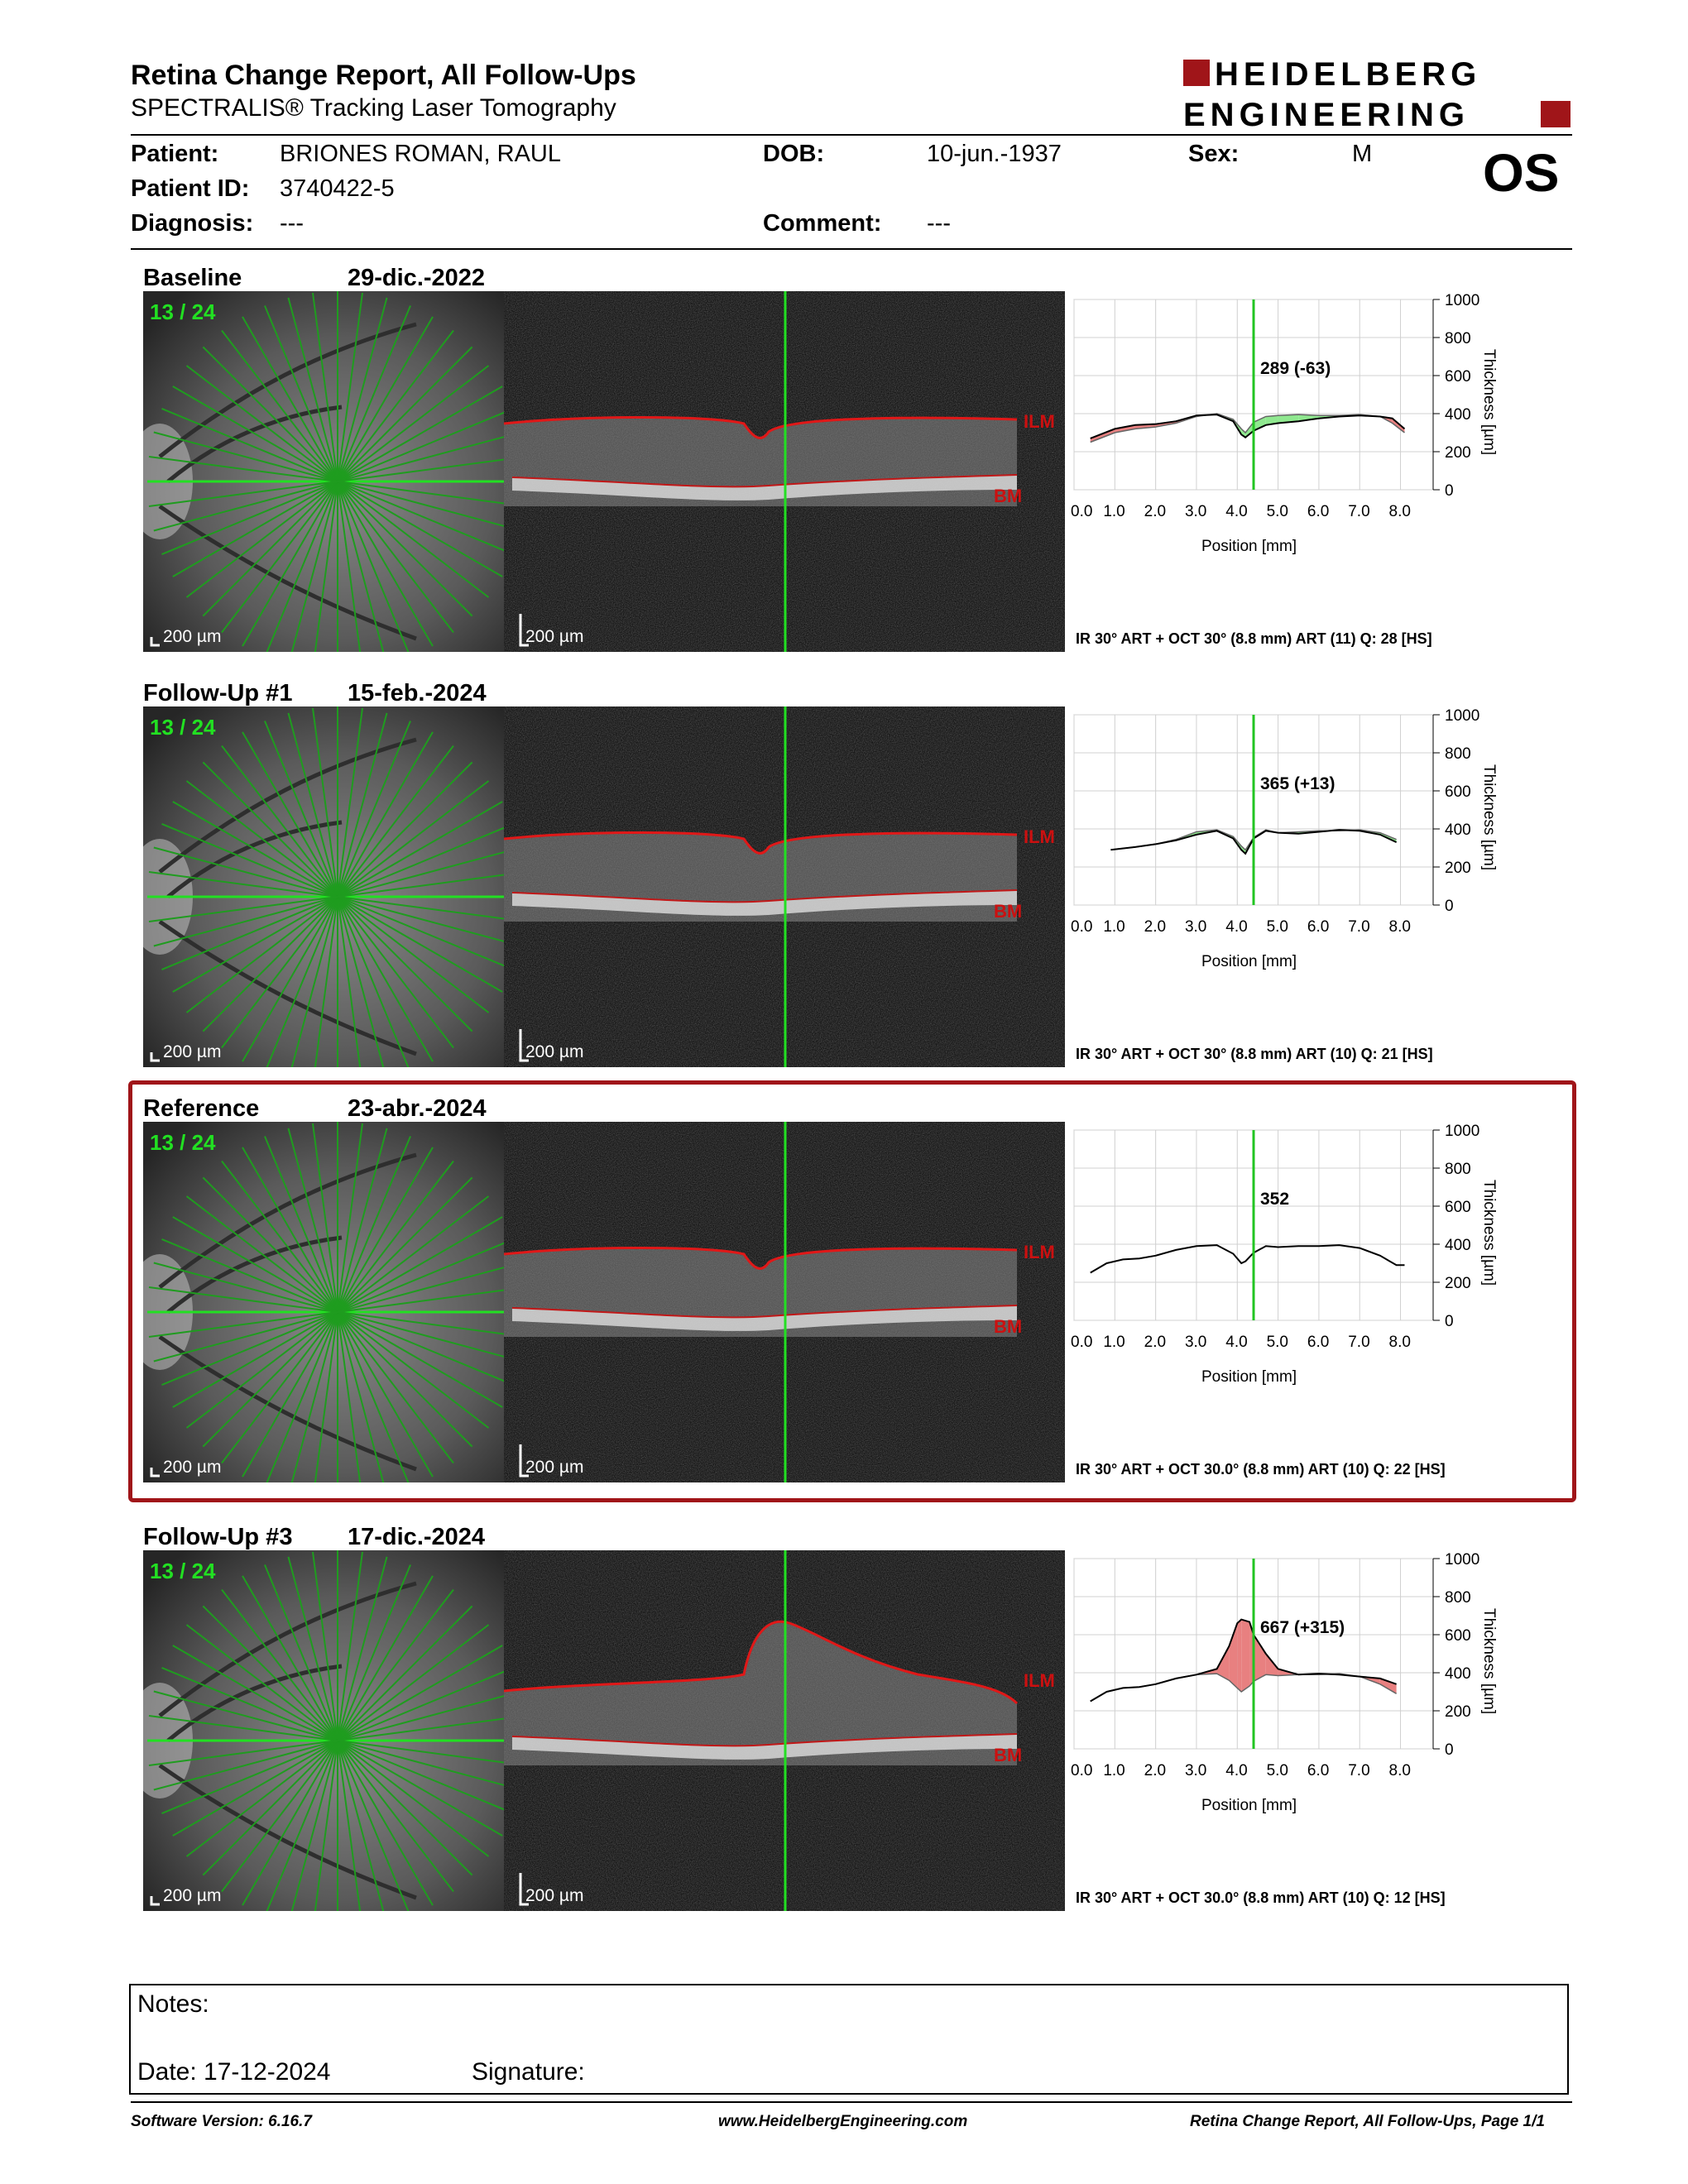  Describe the element at coordinates (1458, 1712) in the screenshot. I see `y-tick-label: 200` at that location.